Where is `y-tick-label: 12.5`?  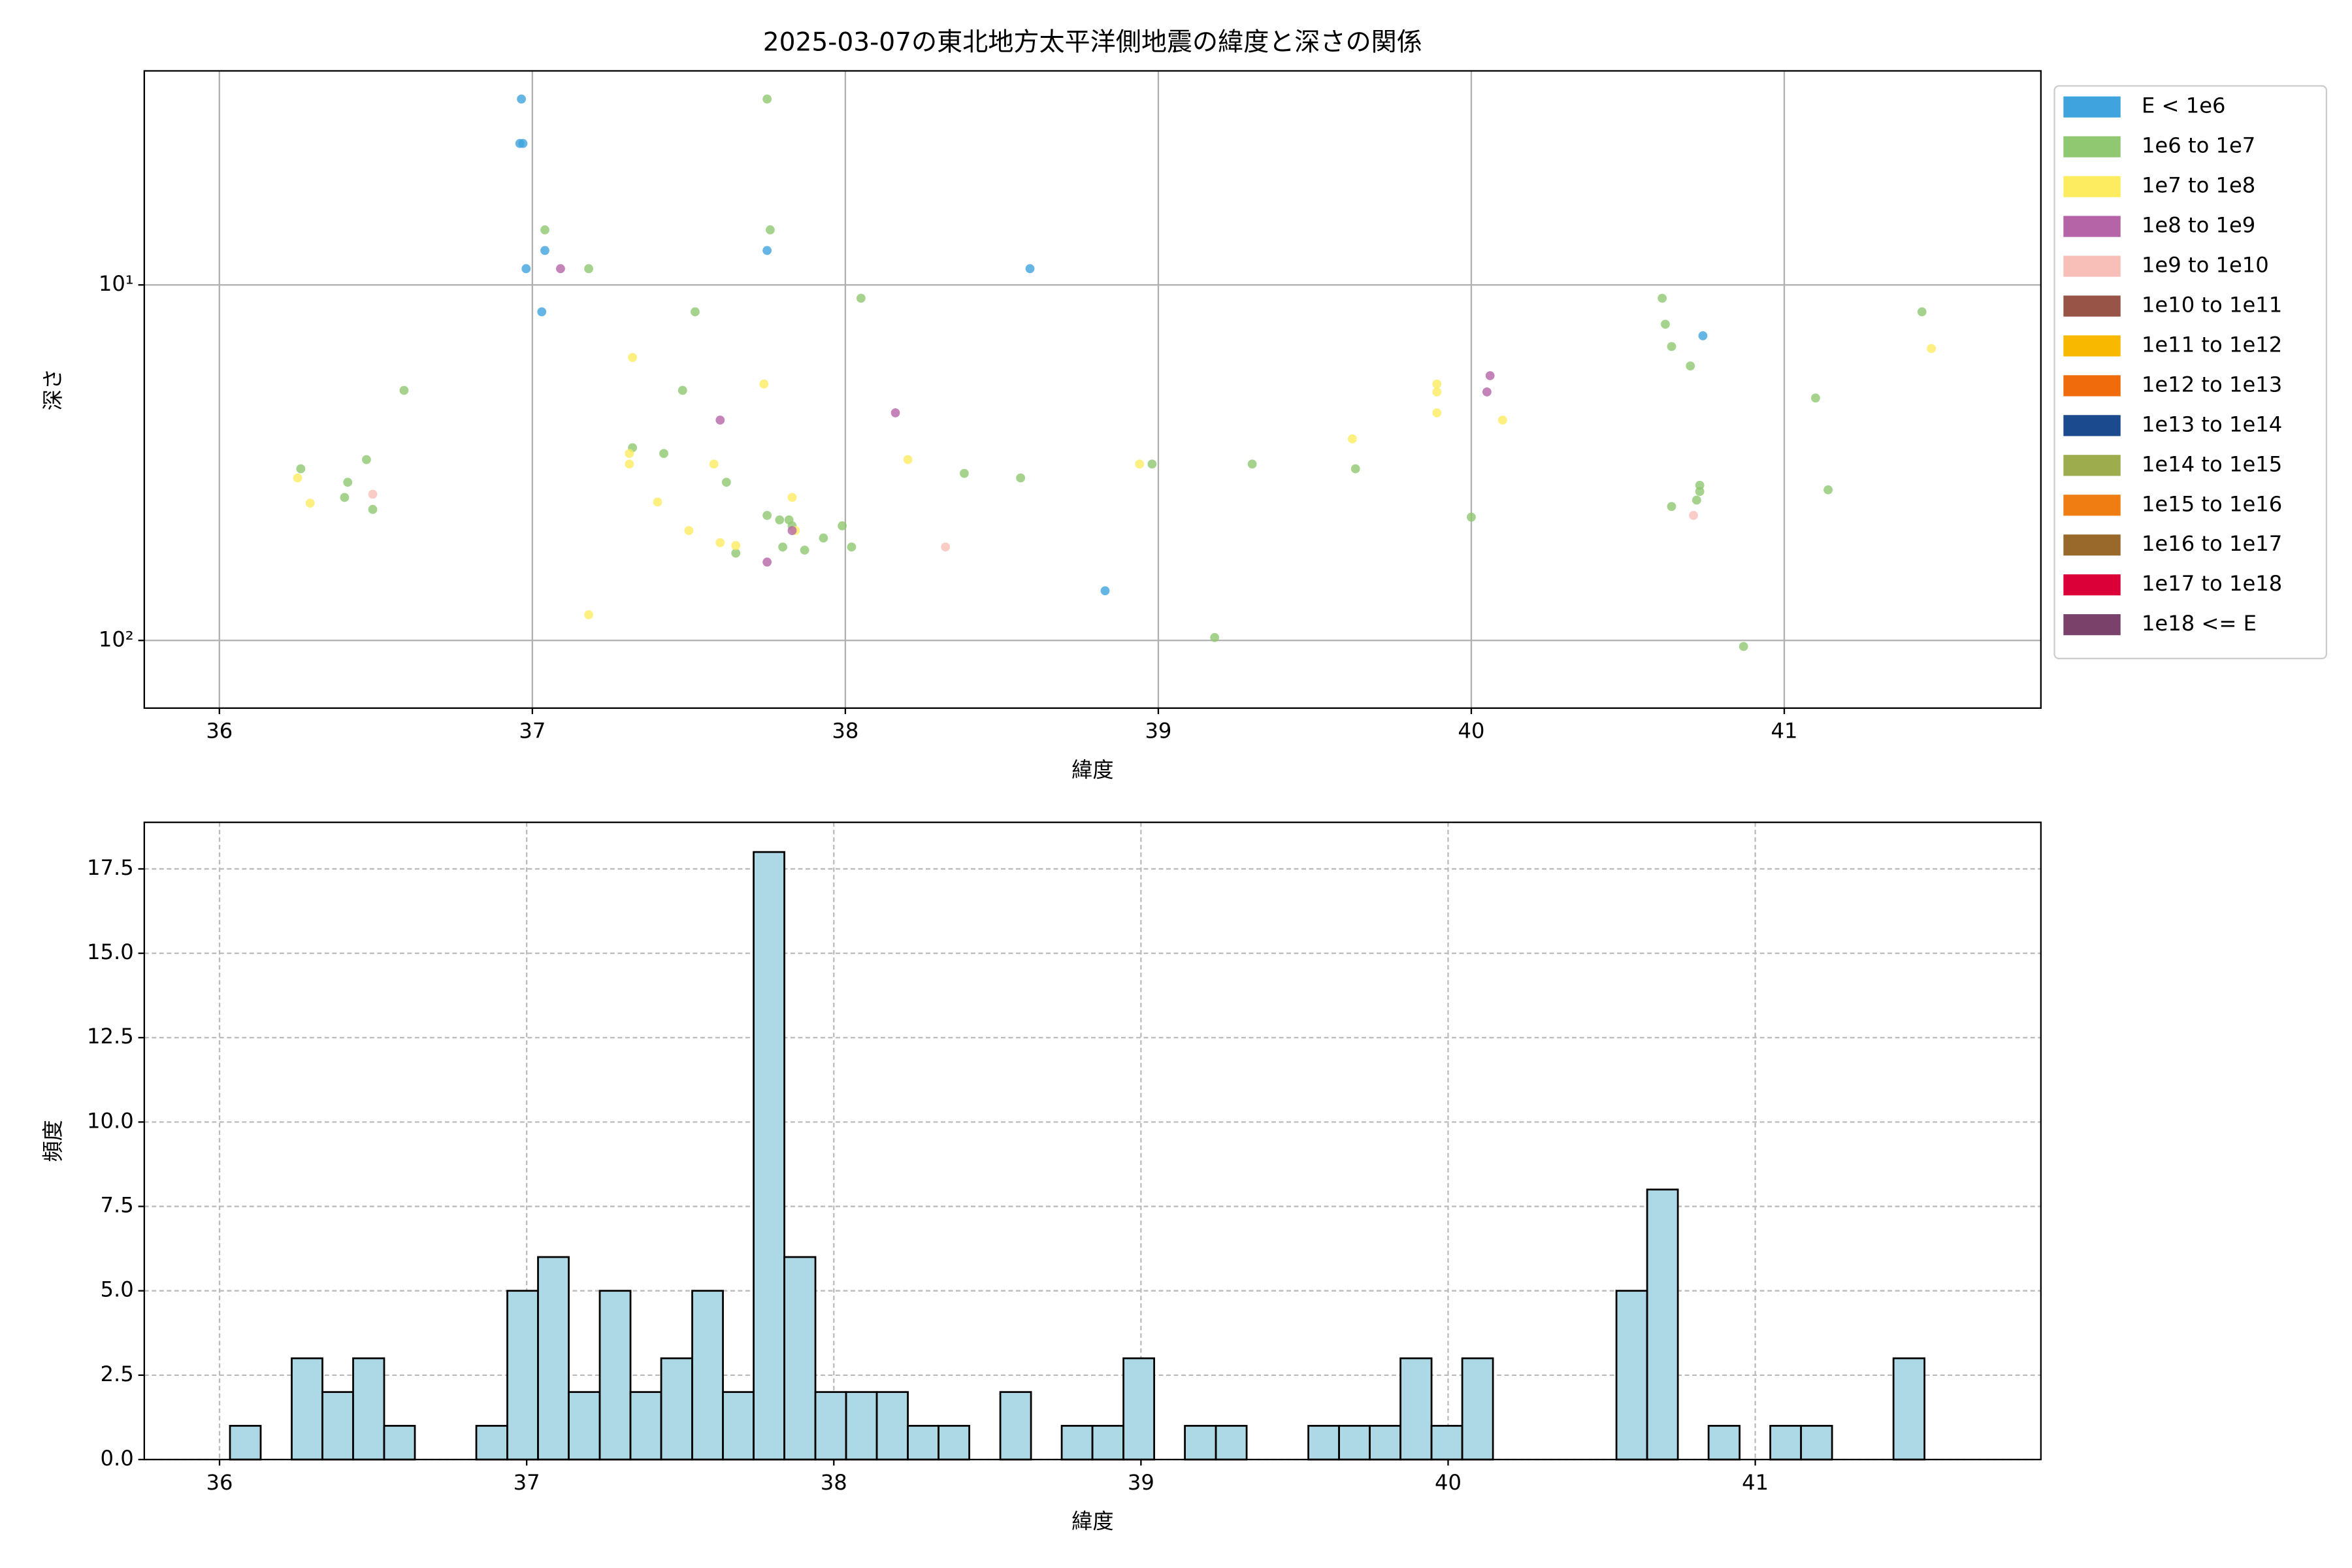 y-tick-label: 12.5 is located at coordinates (110, 1036).